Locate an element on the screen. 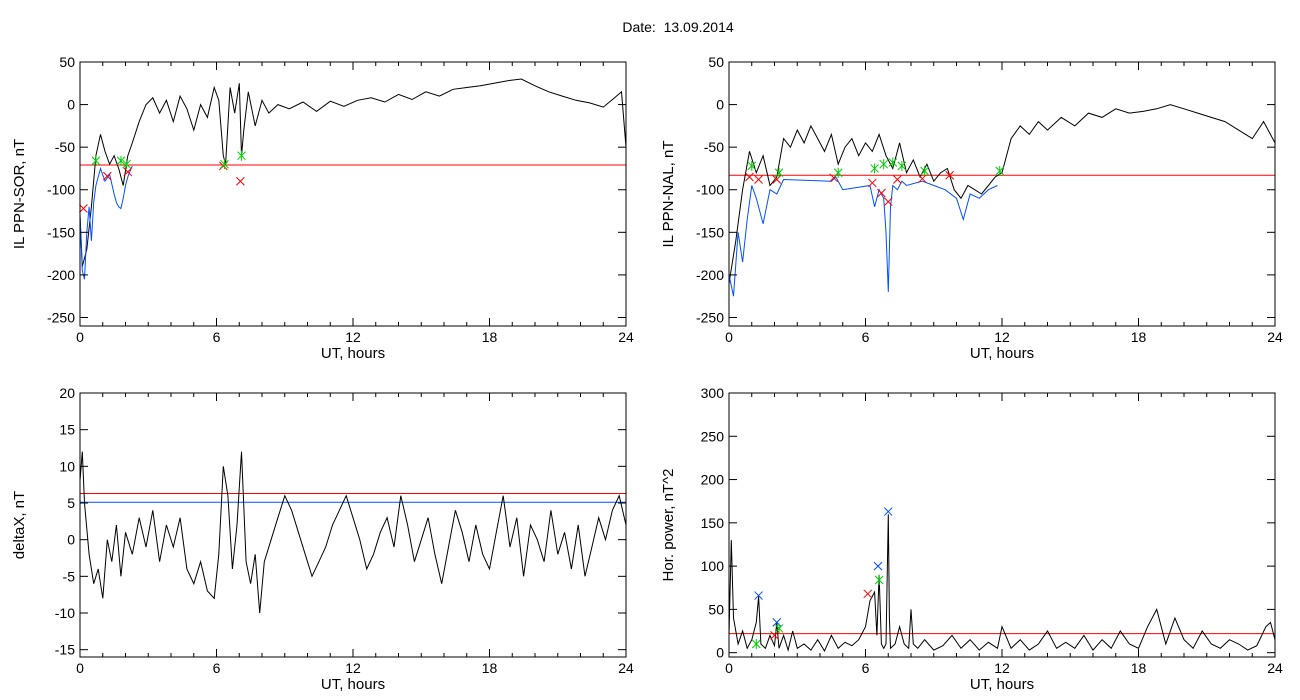  y-tick-label: 10 is located at coordinates (67, 466).